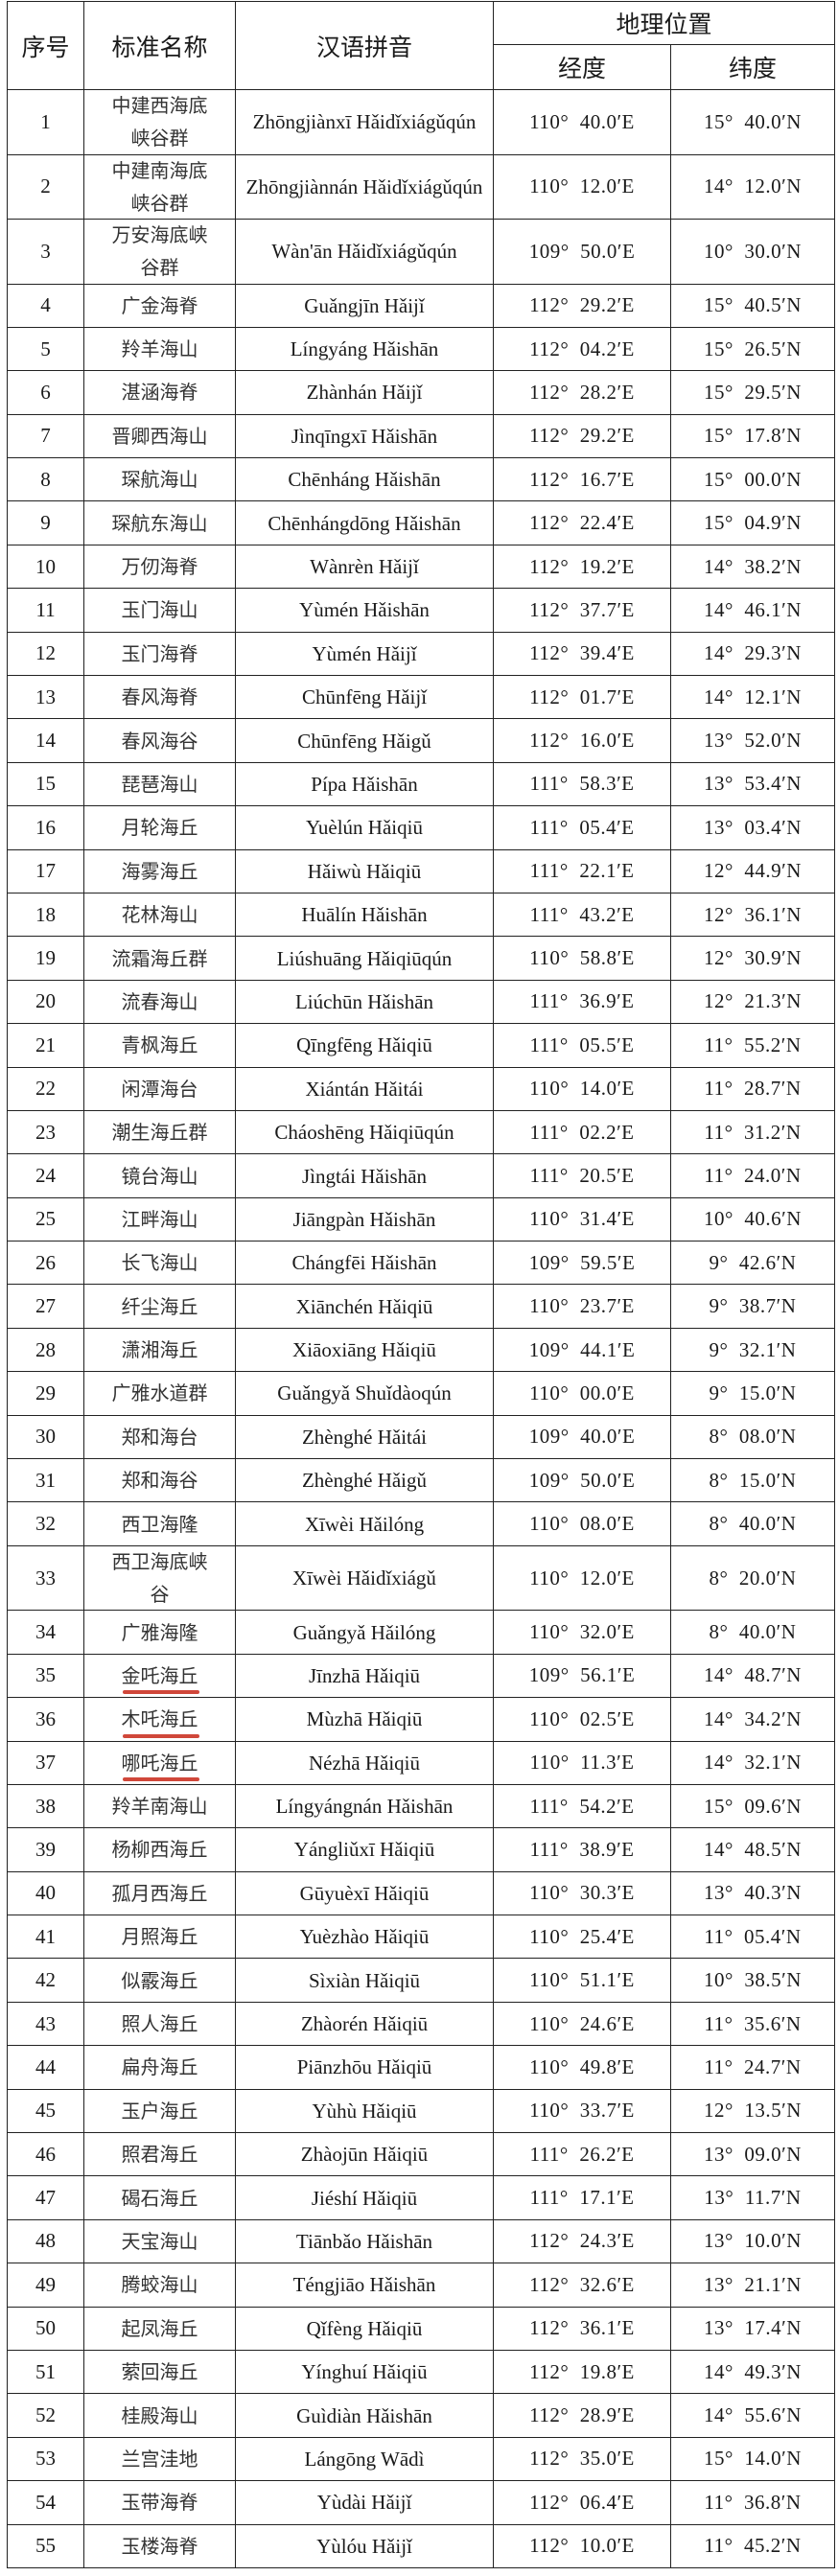 Image resolution: width=838 pixels, height=2576 pixels. What do you see at coordinates (421, 568) in the screenshot?
I see `table-row: 10 万仞海脊 Wànrèn Hǎijǐ 112° 19.2′E 14° 38.2′N` at bounding box center [421, 568].